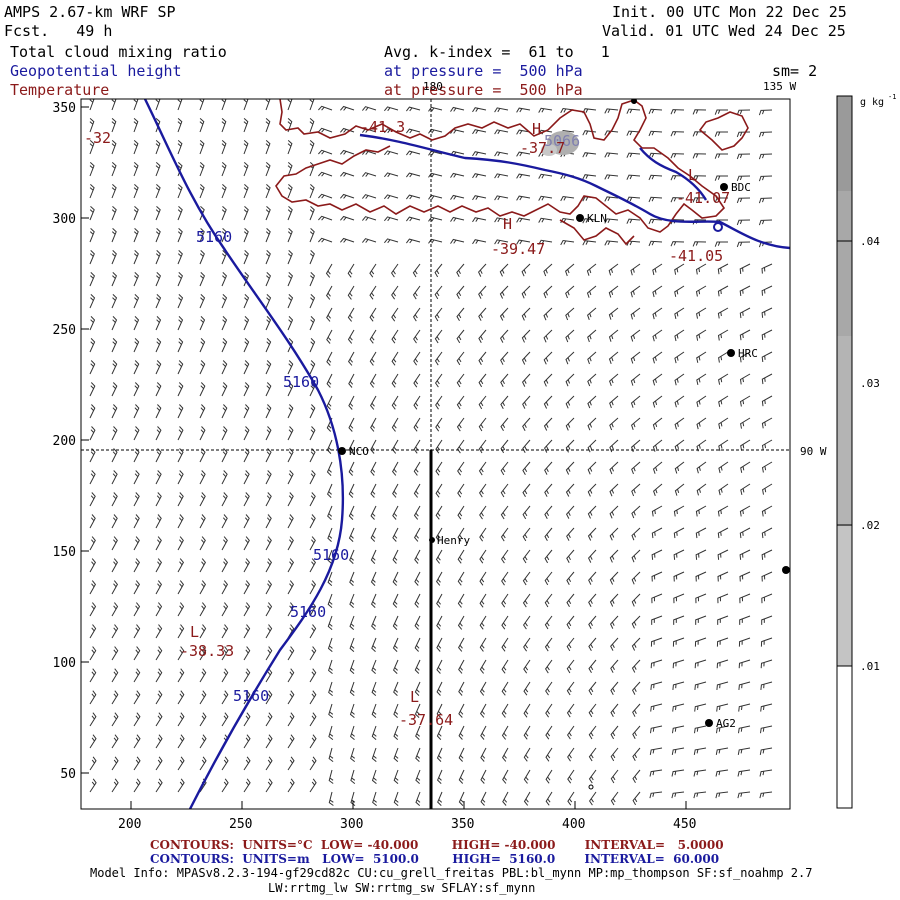 The width and height of the screenshot is (900, 900). Describe the element at coordinates (549, 150) in the screenshot. I see `cloud-patch` at that location.